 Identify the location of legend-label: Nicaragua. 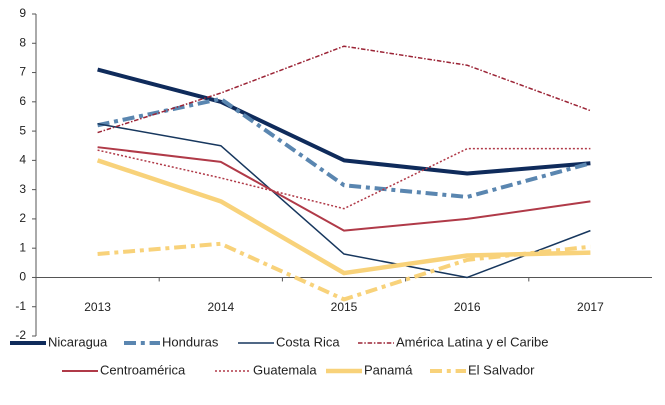
(78, 341).